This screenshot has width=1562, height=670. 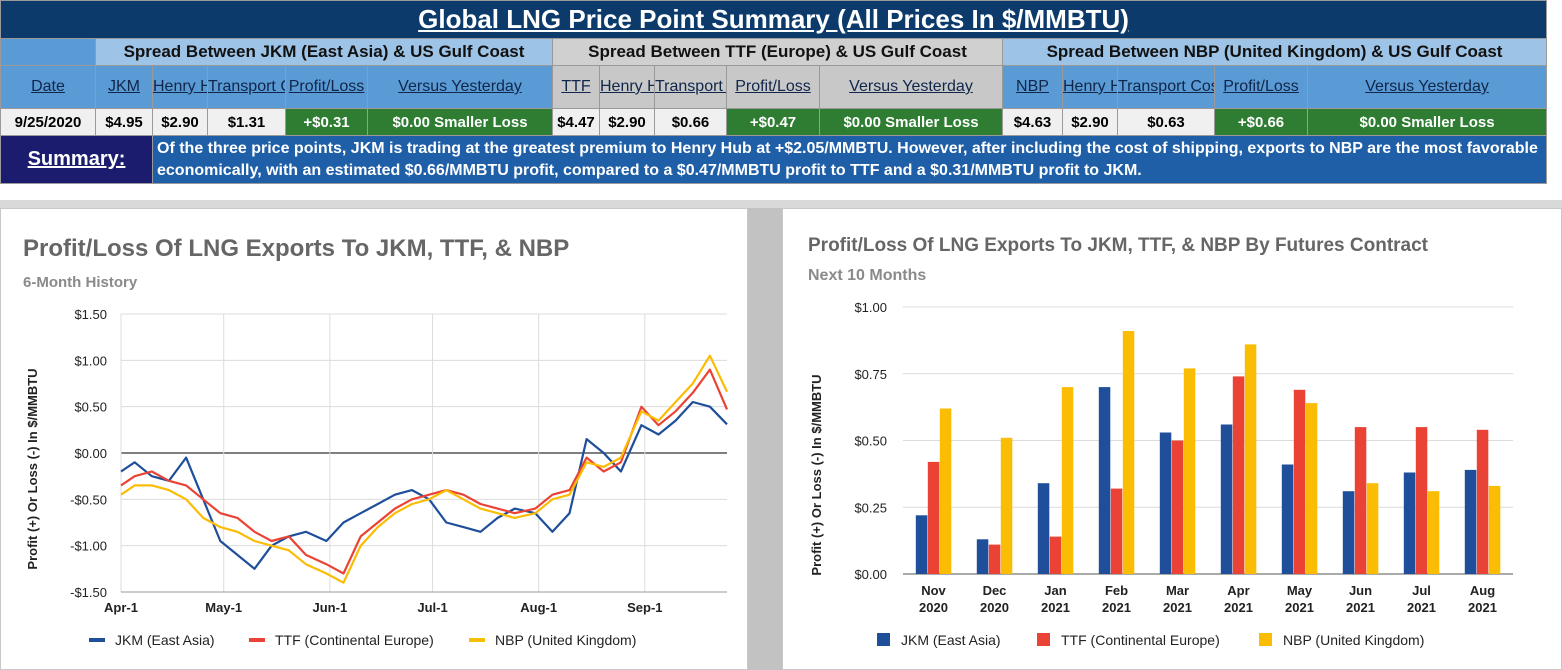 I want to click on legend-swatch-jkm-east-asia, so click(x=883, y=639).